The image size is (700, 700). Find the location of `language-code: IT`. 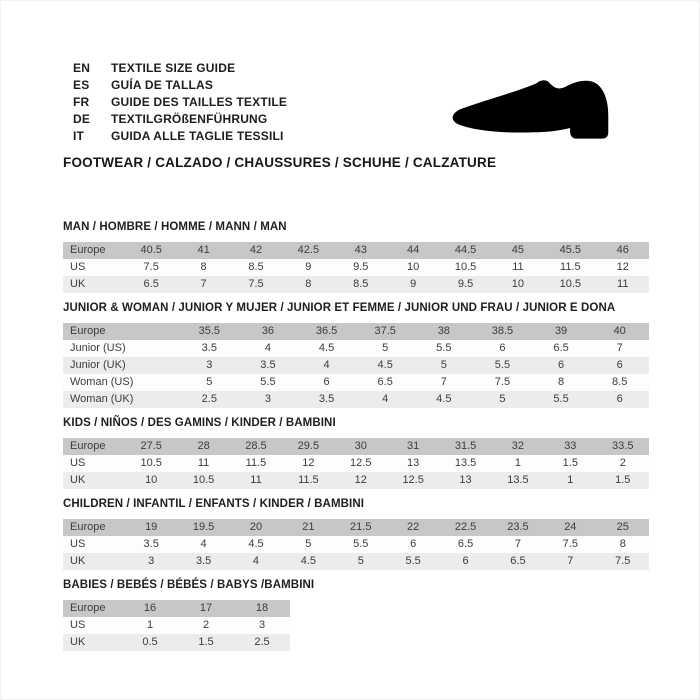

language-code: IT is located at coordinates (79, 135).